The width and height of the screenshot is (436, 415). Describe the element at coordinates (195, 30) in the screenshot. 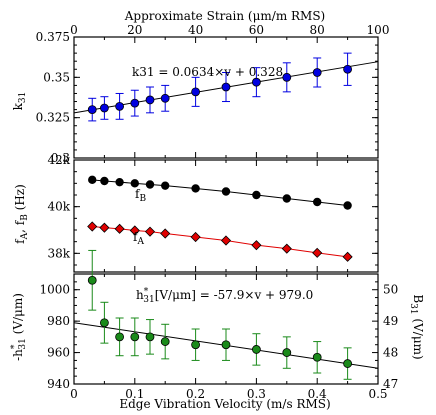

I see `top-tick-label: 40` at that location.